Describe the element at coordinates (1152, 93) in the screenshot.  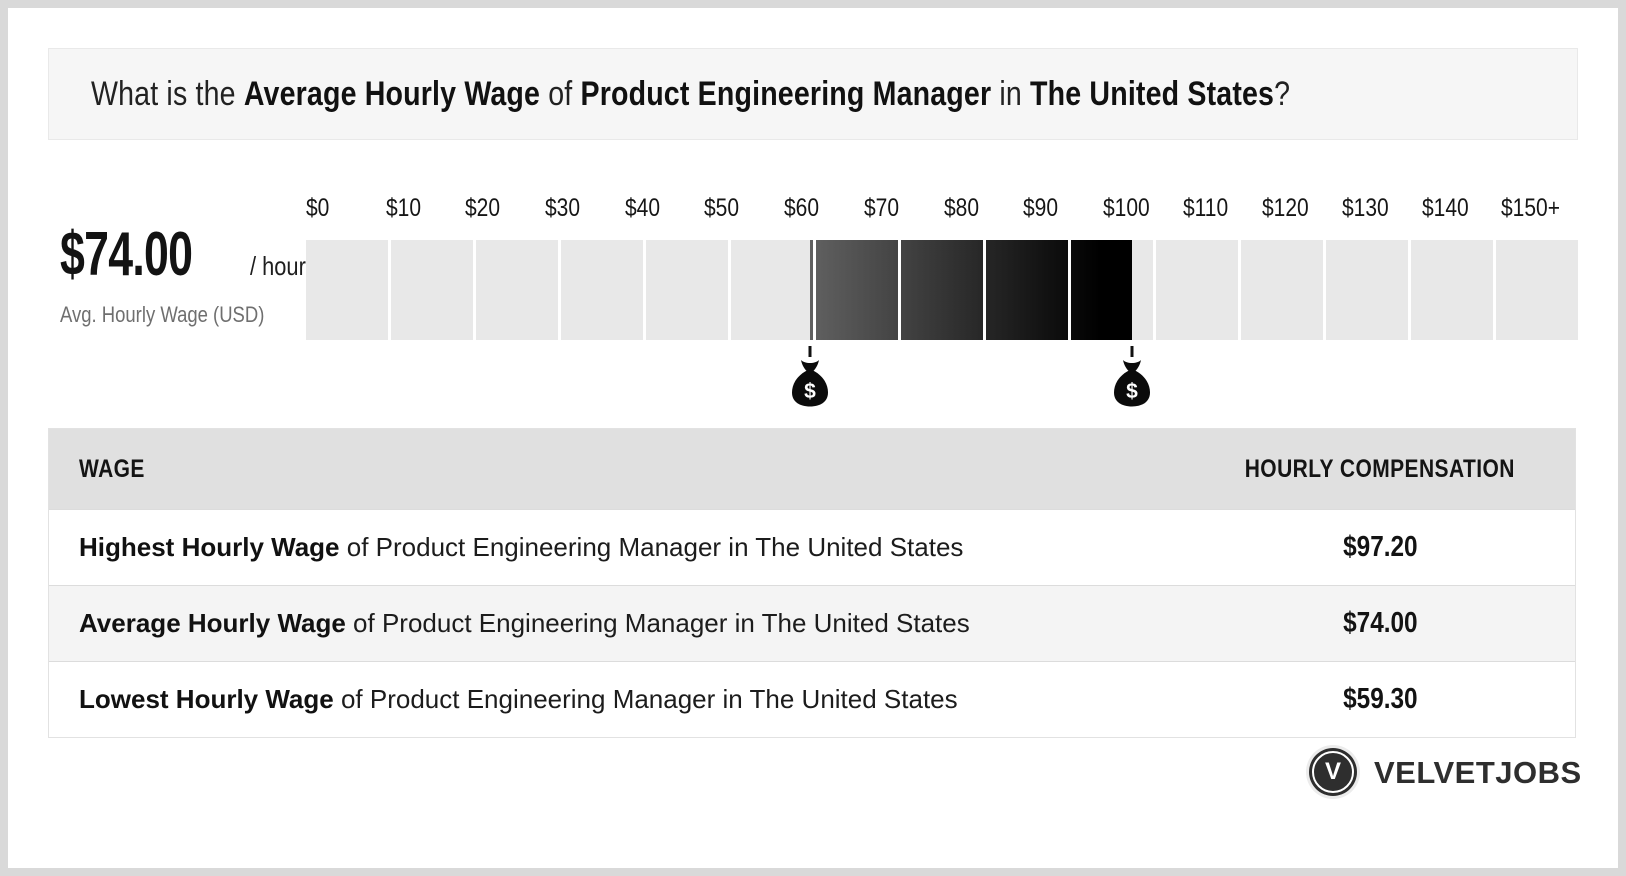
I see `title-bold-segment: The United States` at that location.